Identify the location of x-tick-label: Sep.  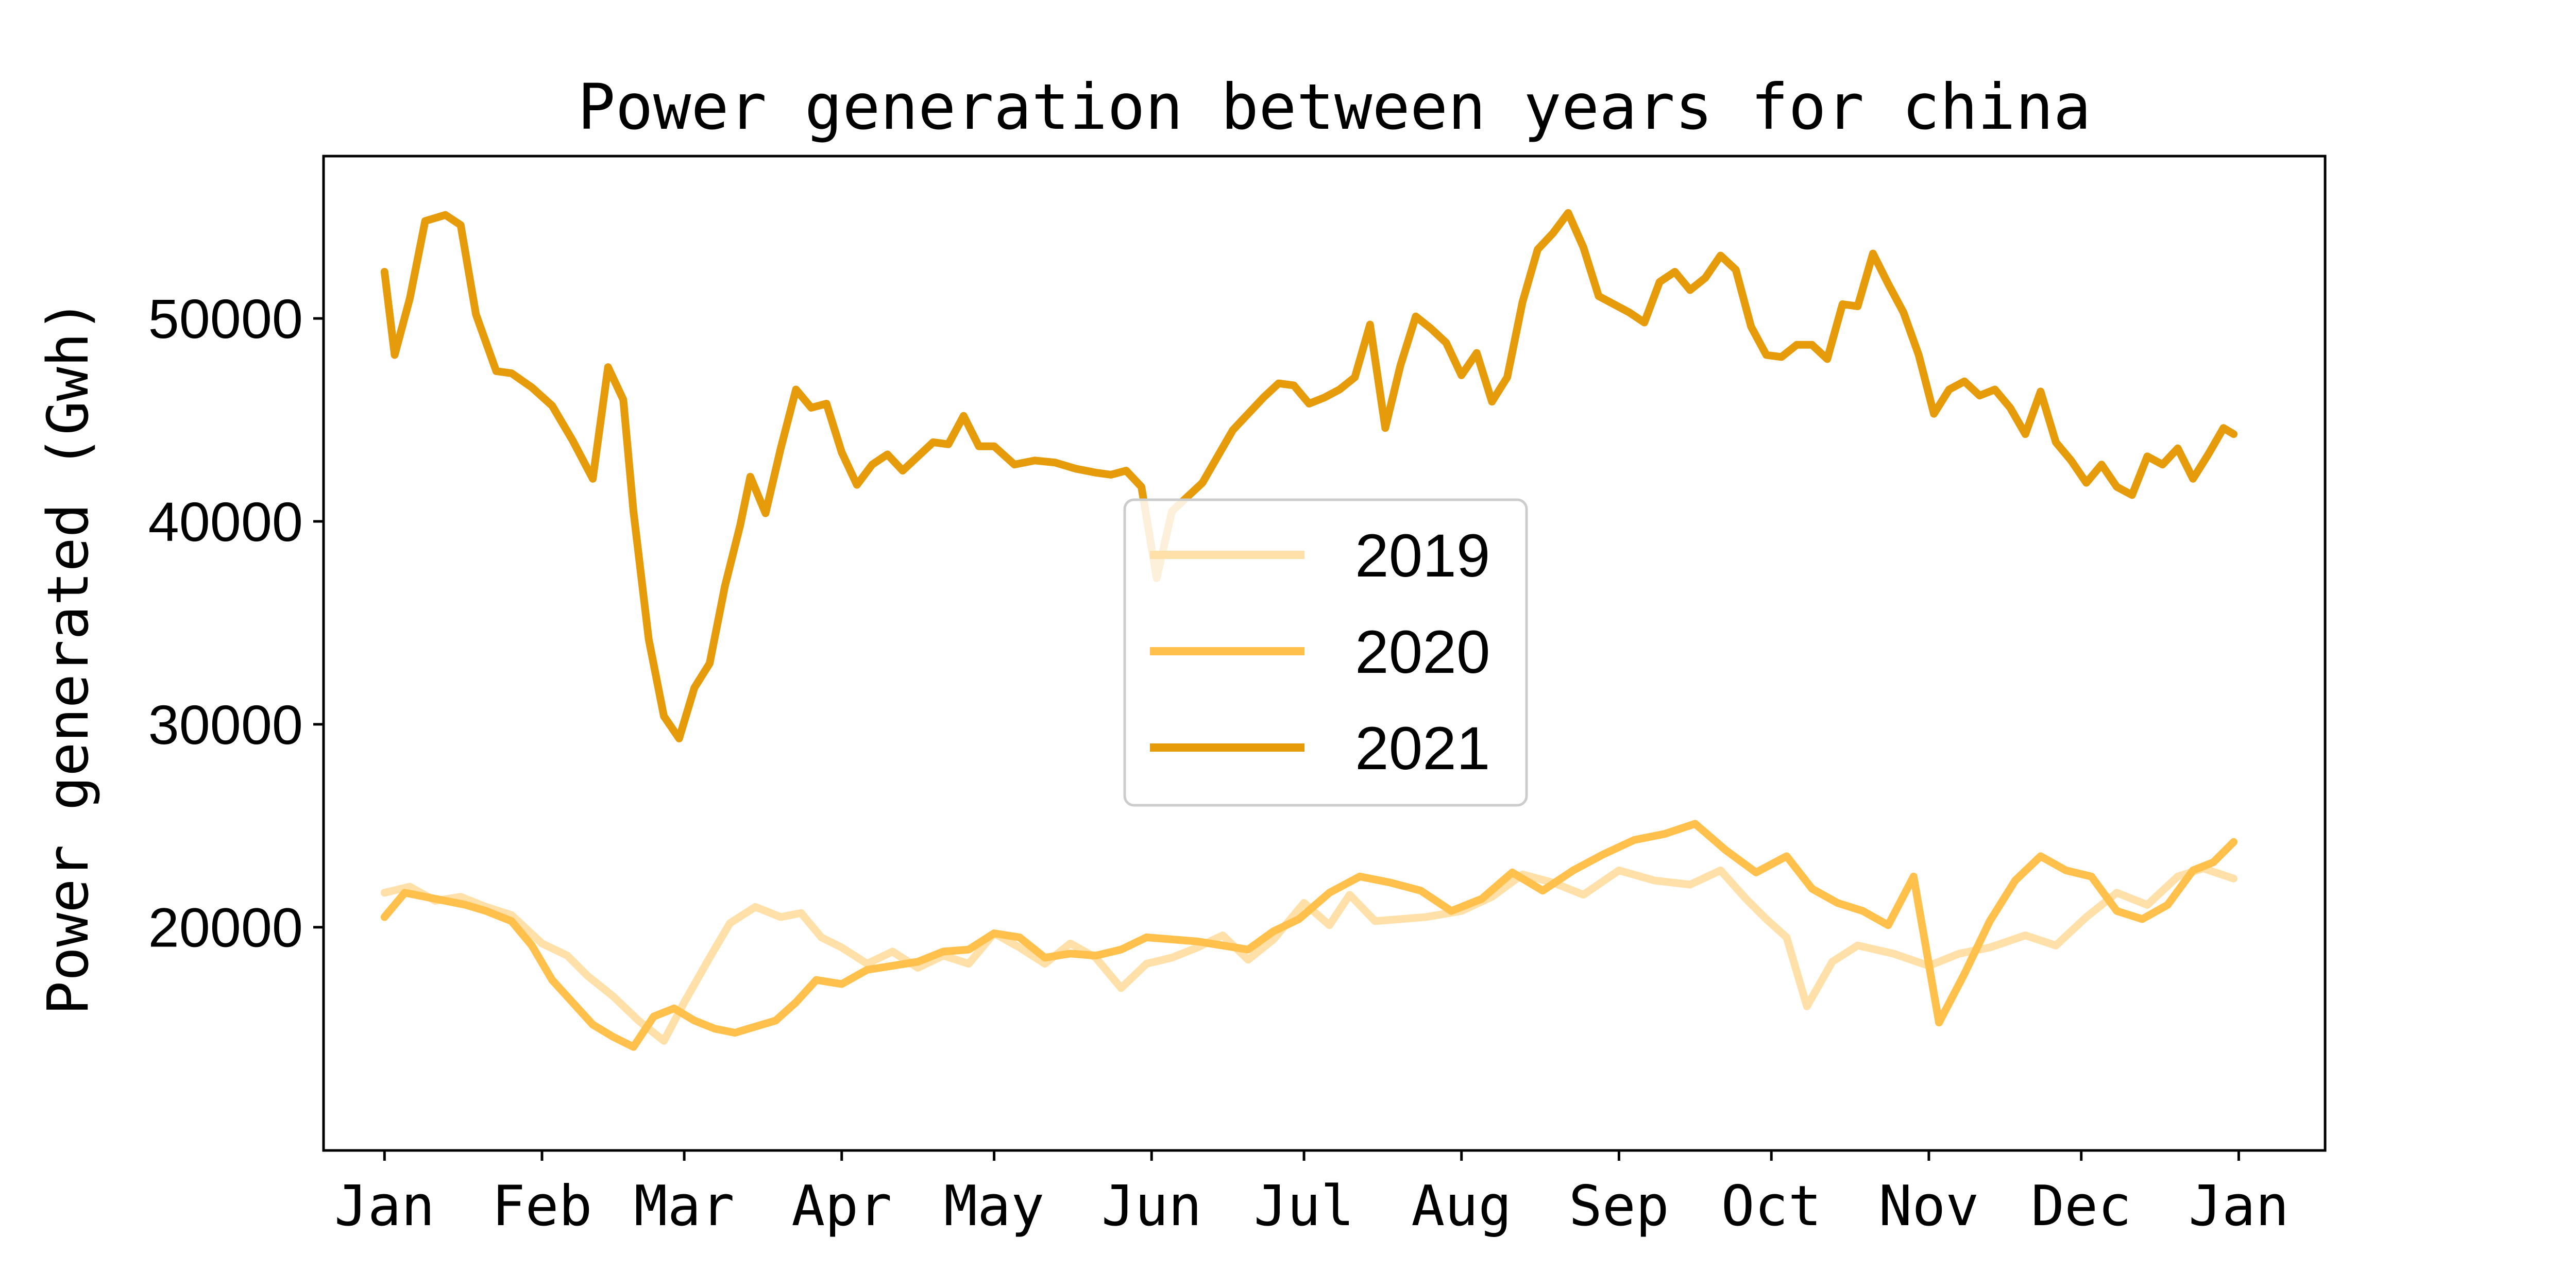
(1619, 1206).